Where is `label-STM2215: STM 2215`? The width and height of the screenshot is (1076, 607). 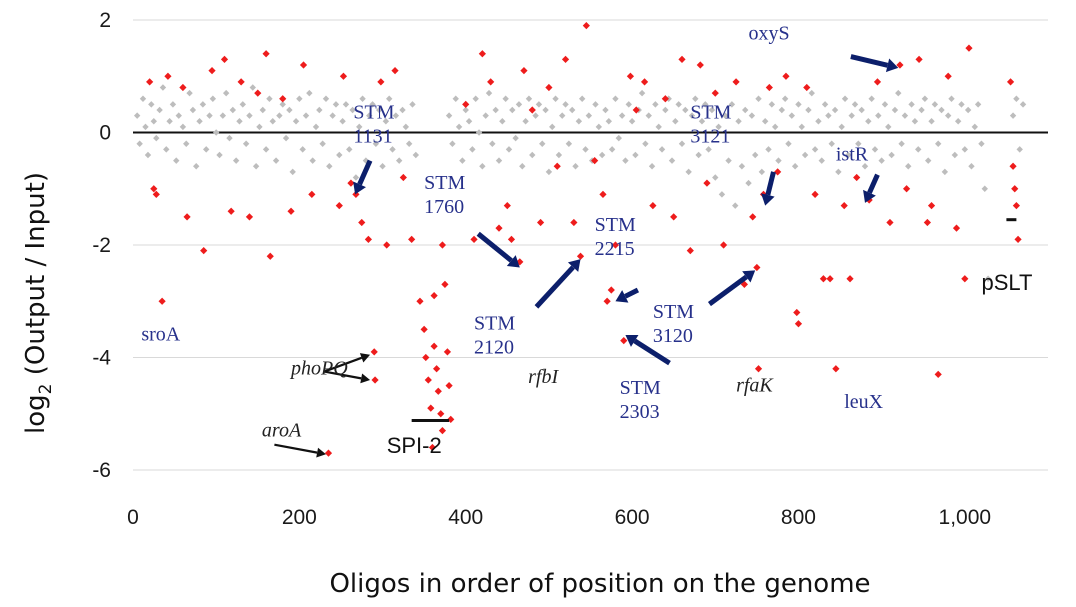 label-STM2215: STM 2215 is located at coordinates (615, 237).